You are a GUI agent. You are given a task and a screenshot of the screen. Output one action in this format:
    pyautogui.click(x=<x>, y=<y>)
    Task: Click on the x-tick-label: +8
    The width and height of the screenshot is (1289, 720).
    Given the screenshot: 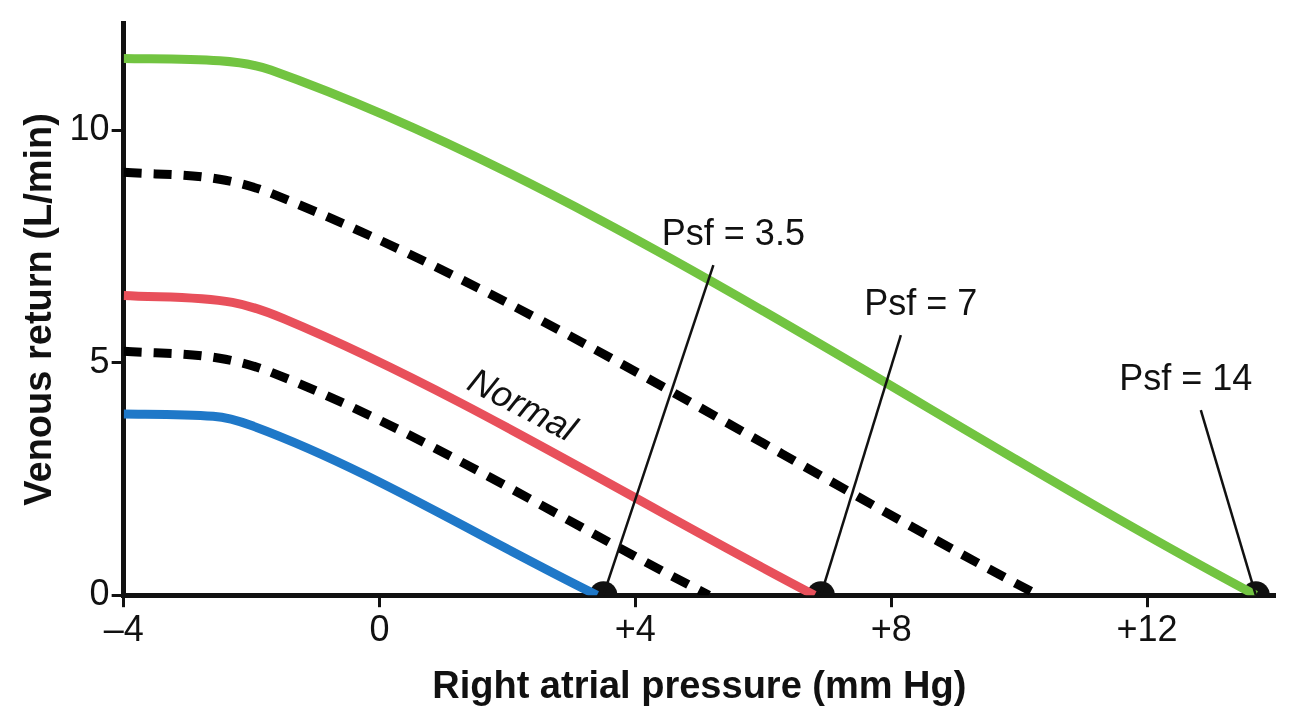 What is the action you would take?
    pyautogui.click(x=891, y=628)
    